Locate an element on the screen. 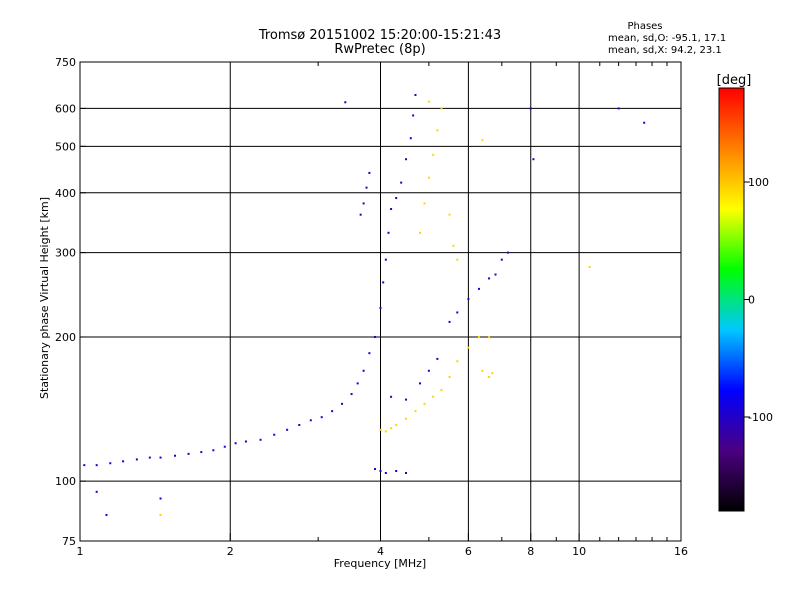 The width and height of the screenshot is (800, 600). colorbar-tick-label: 0 is located at coordinates (751, 300).